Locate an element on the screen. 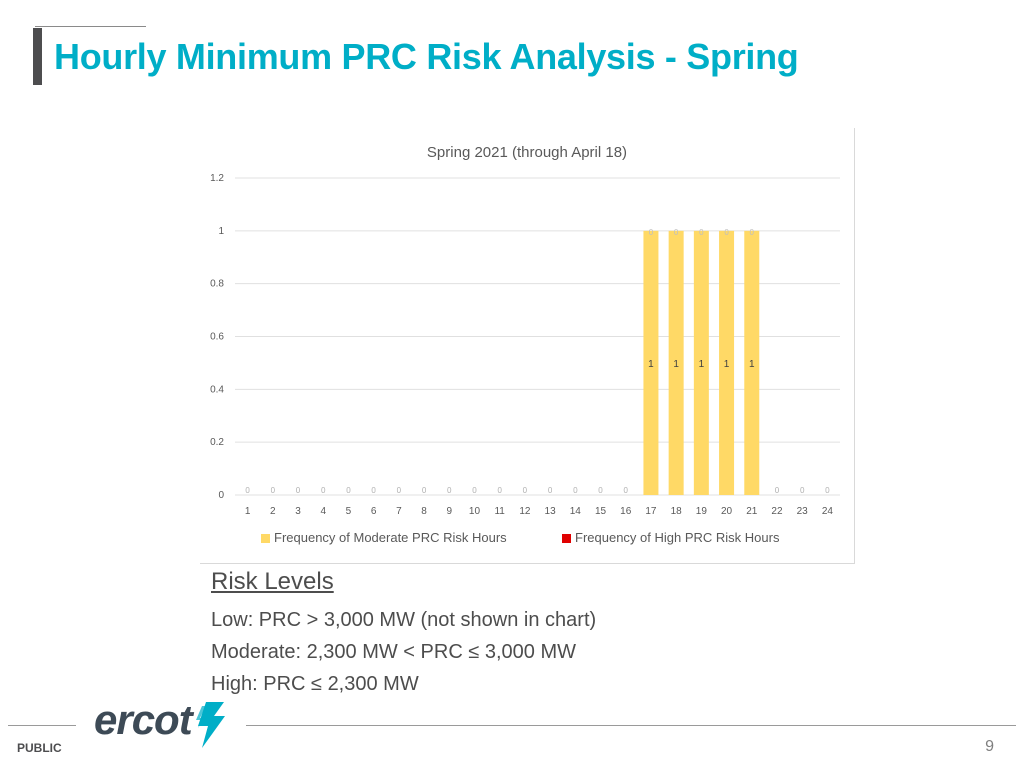 The width and height of the screenshot is (1024, 768). zero-label-high-2: 0 is located at coordinates (273, 490).